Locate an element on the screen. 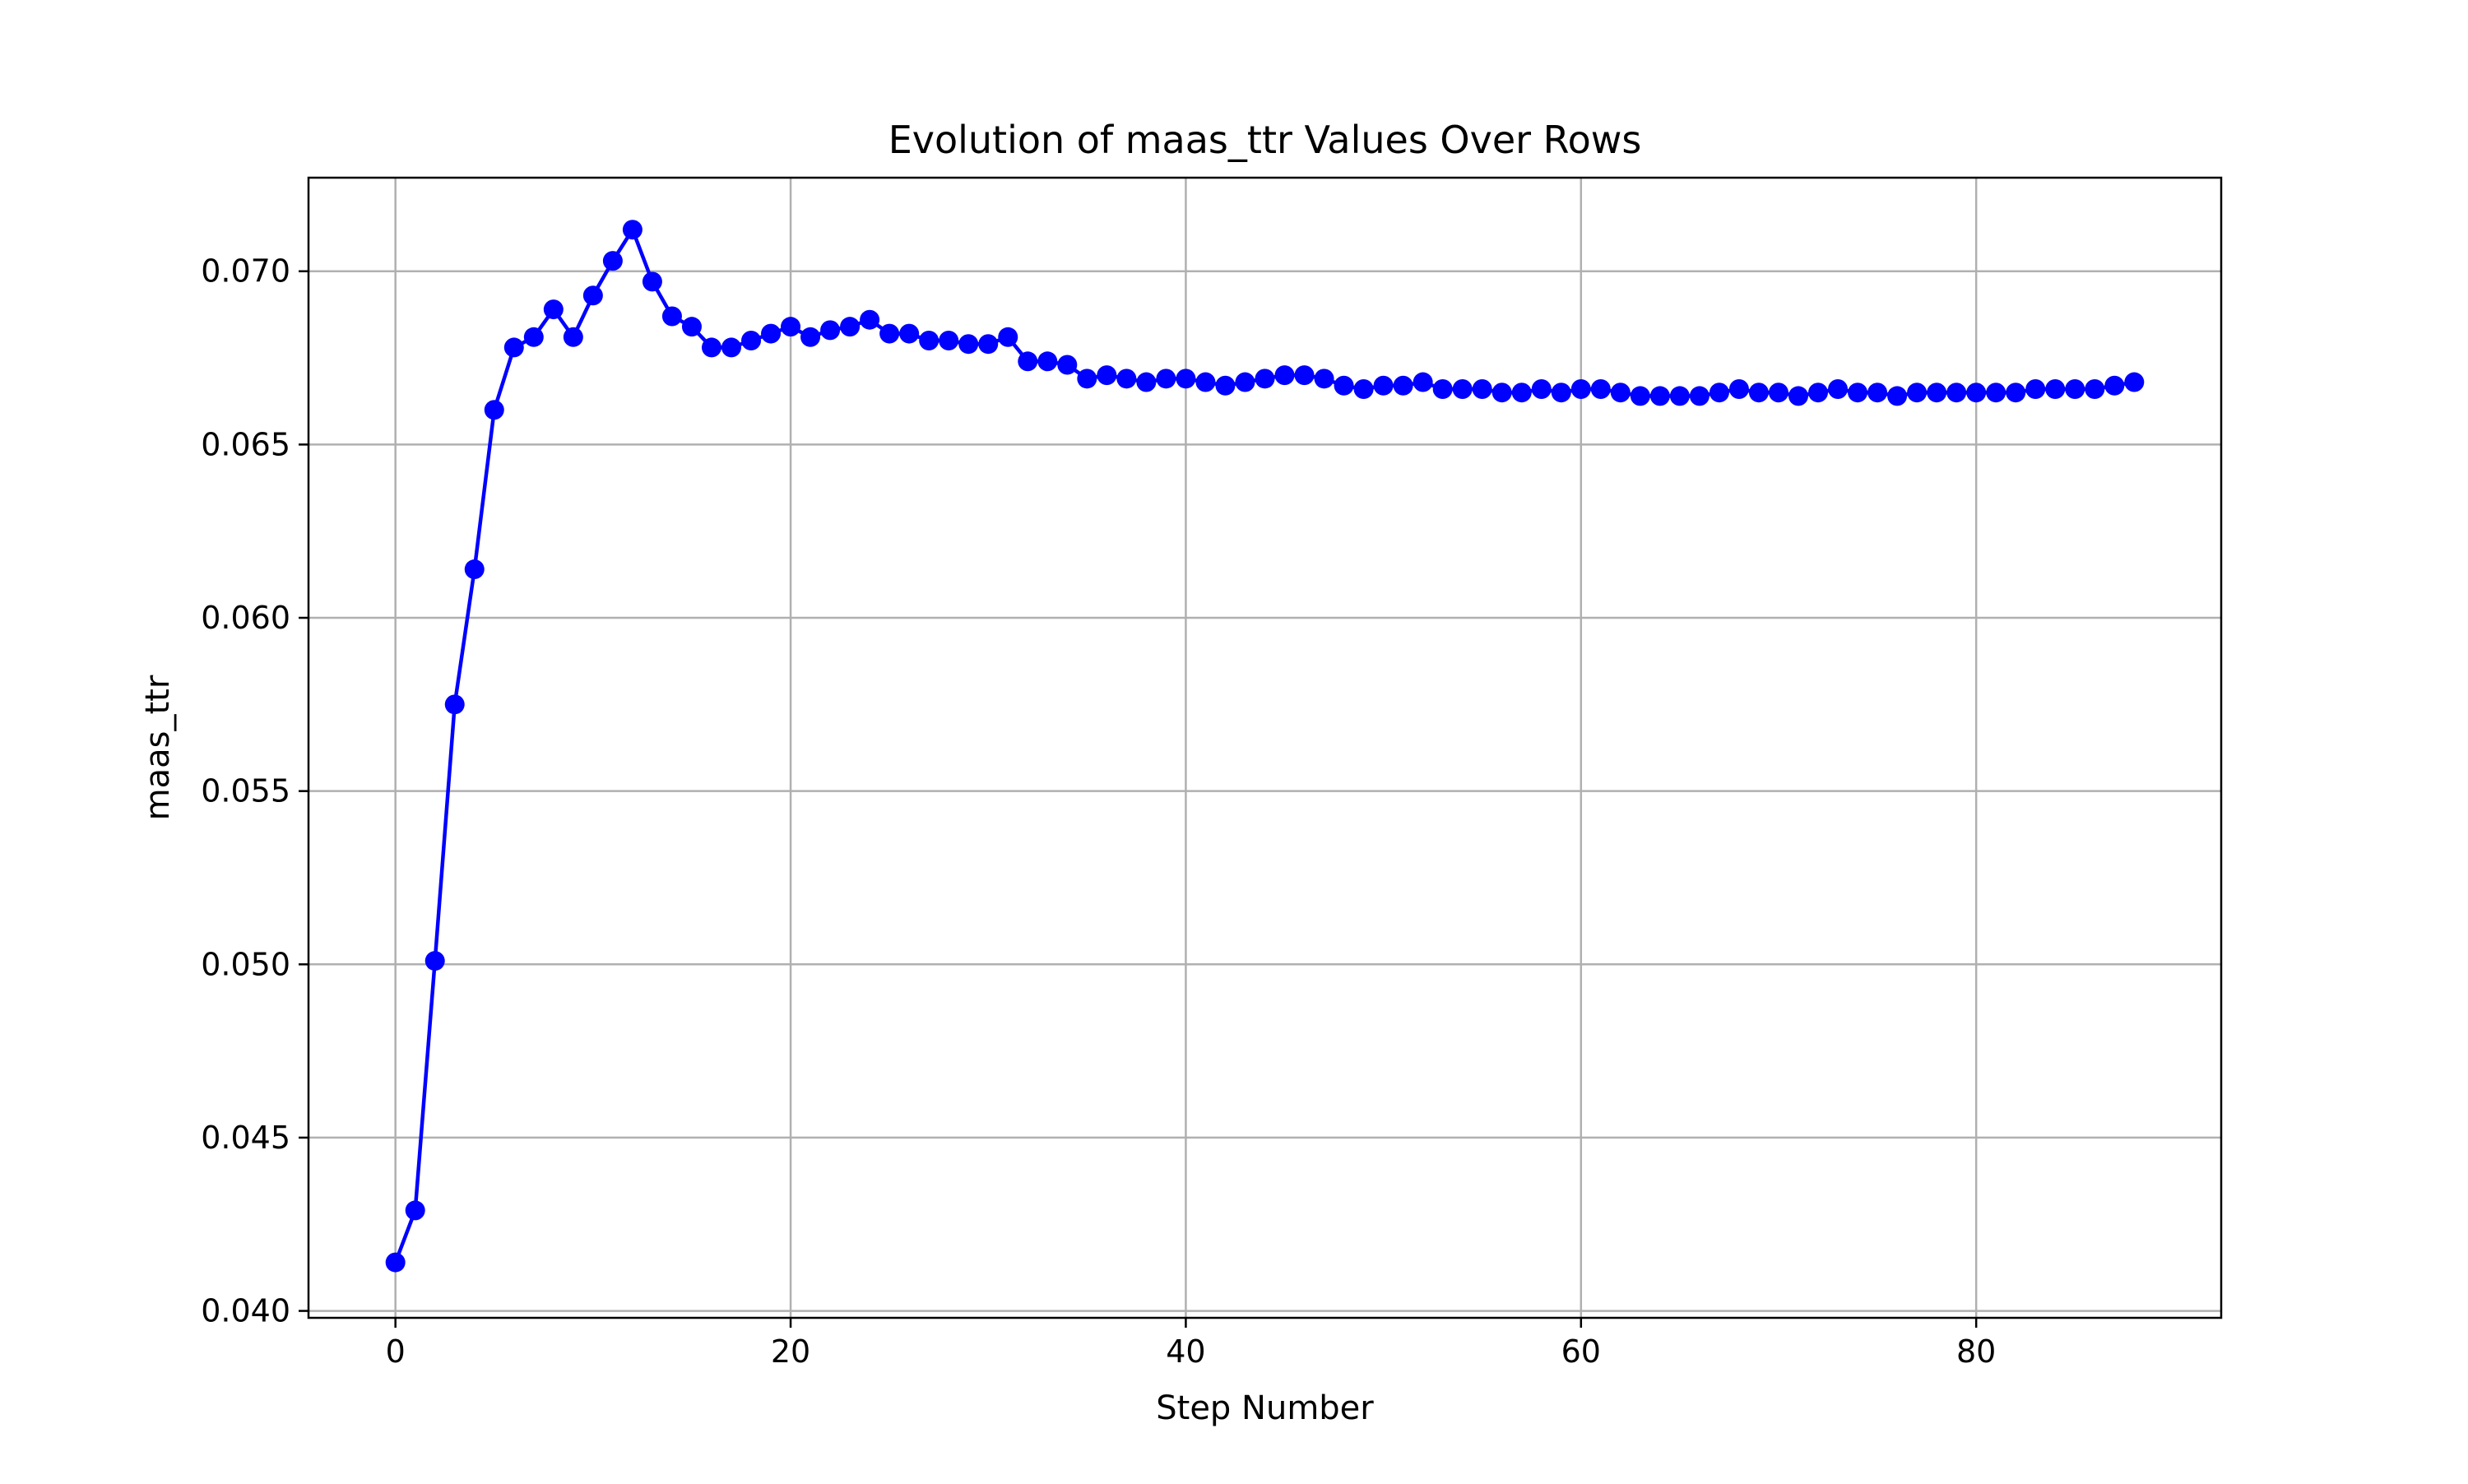  x-tick-label: 0 is located at coordinates (396, 1351).